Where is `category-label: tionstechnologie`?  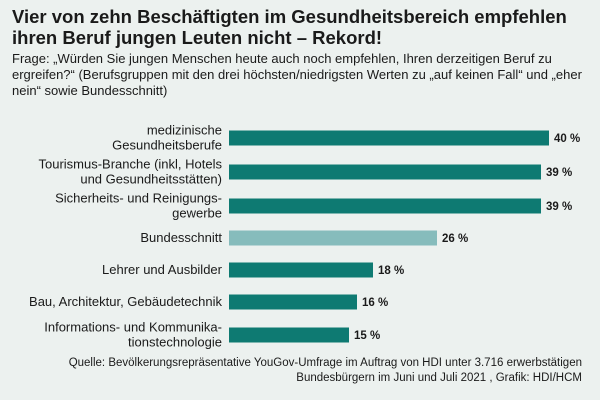
category-label: tionstechnologie is located at coordinates (175, 342).